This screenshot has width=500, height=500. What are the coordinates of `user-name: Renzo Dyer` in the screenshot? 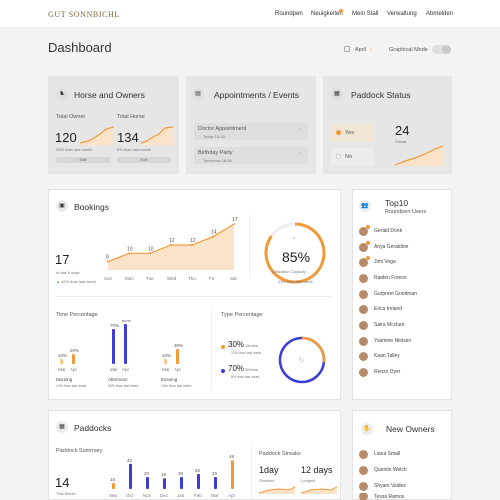 It's located at (387, 372).